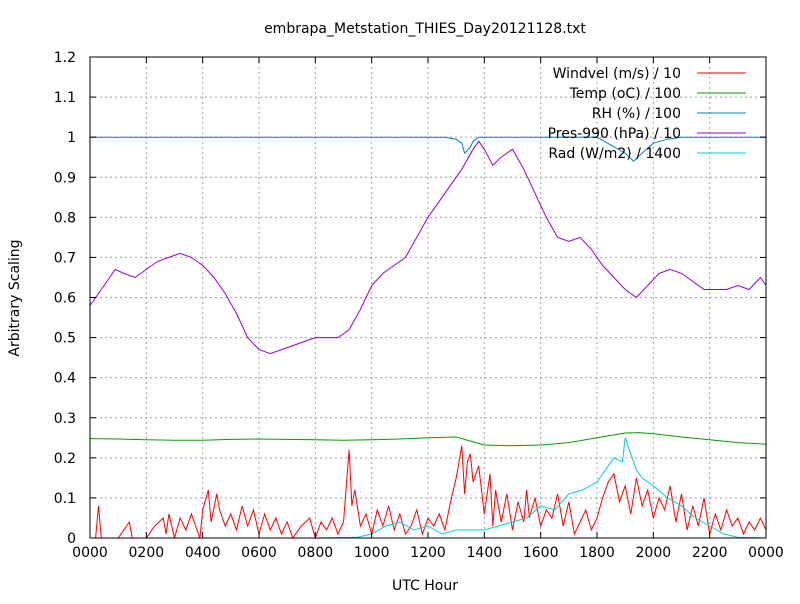  I want to click on y-tick-label: 0.6, so click(65, 299).